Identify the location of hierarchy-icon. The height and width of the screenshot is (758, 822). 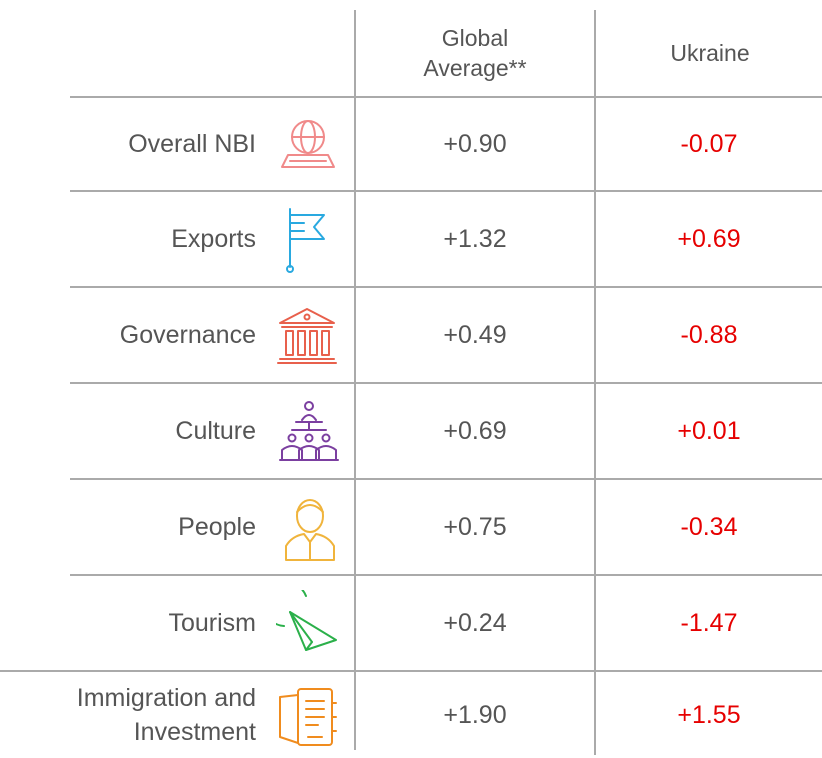
(309, 431).